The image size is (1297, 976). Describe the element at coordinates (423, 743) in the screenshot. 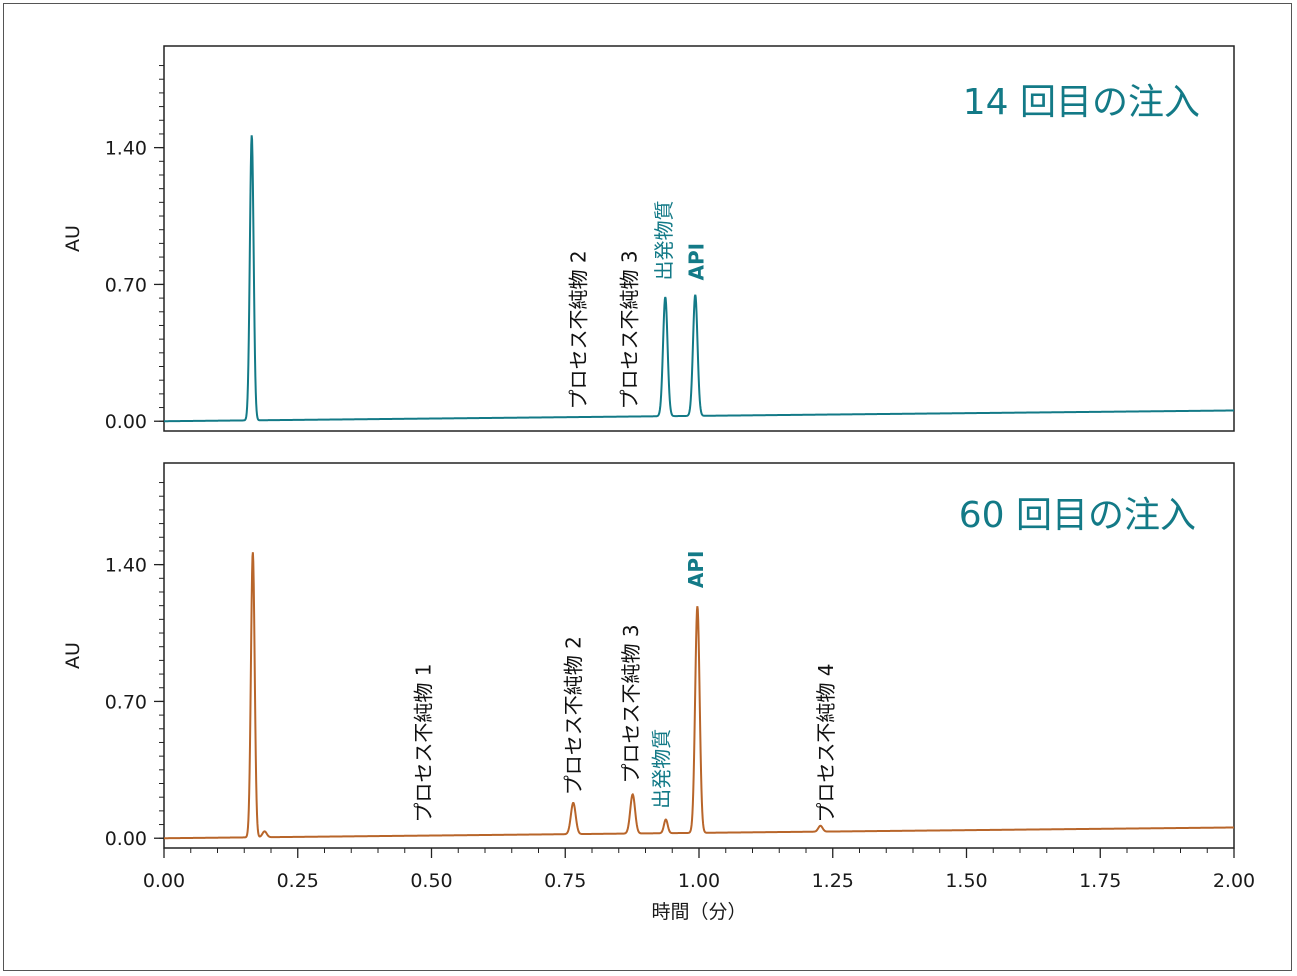

I see `peak-annotation: プロセス不純物 1` at that location.